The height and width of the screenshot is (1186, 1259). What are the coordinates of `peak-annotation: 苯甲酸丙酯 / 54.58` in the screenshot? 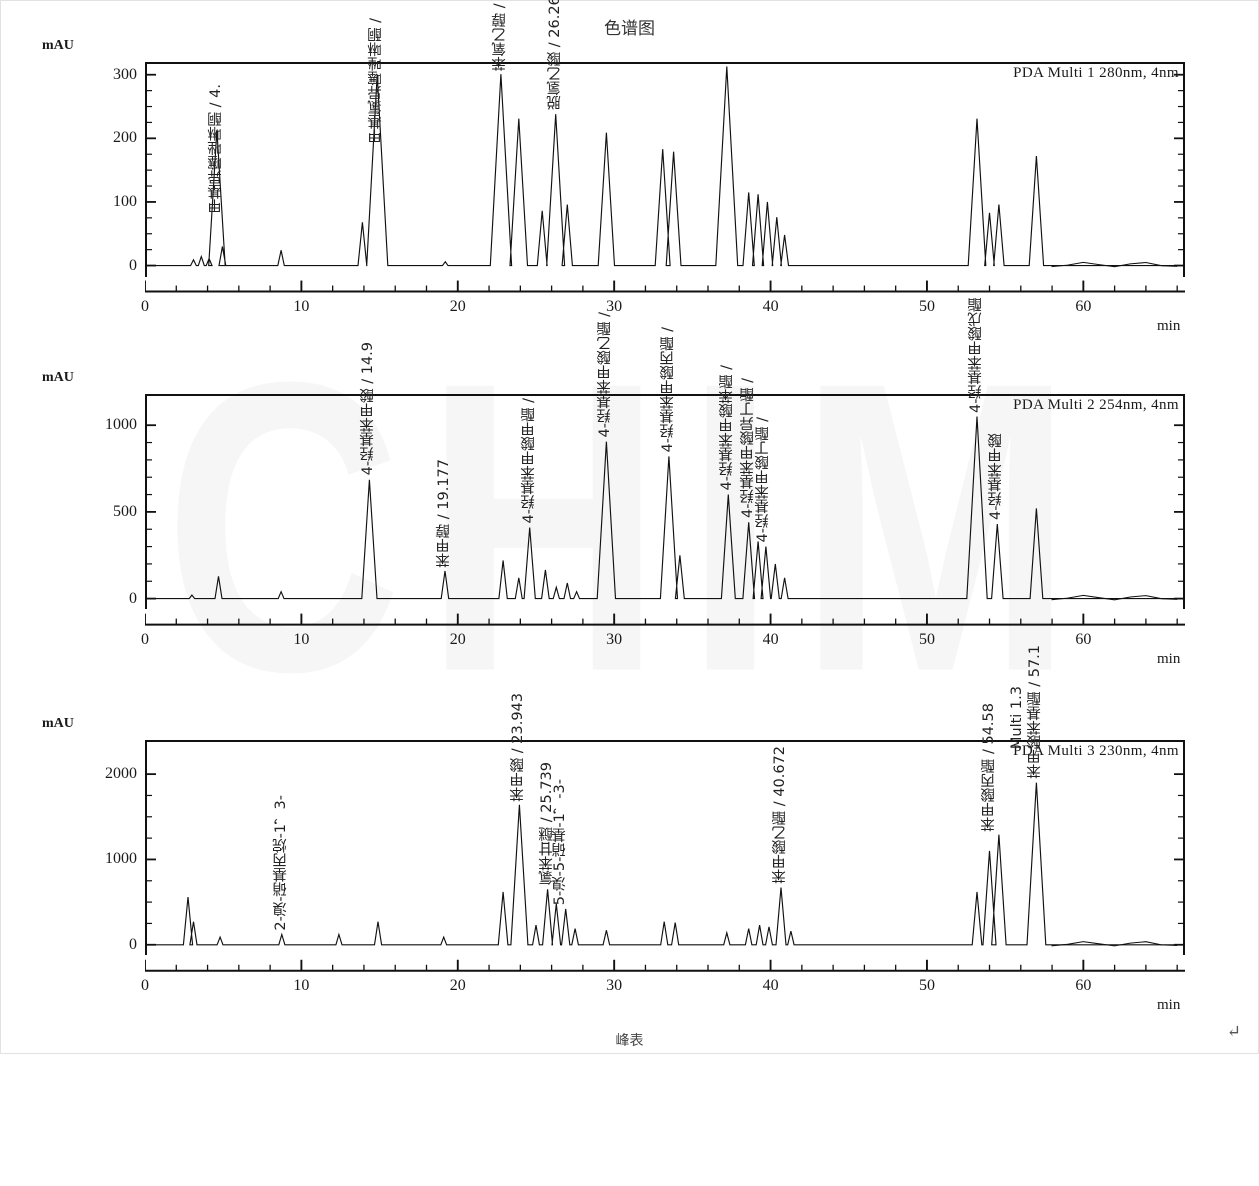 It's located at (988, 766).